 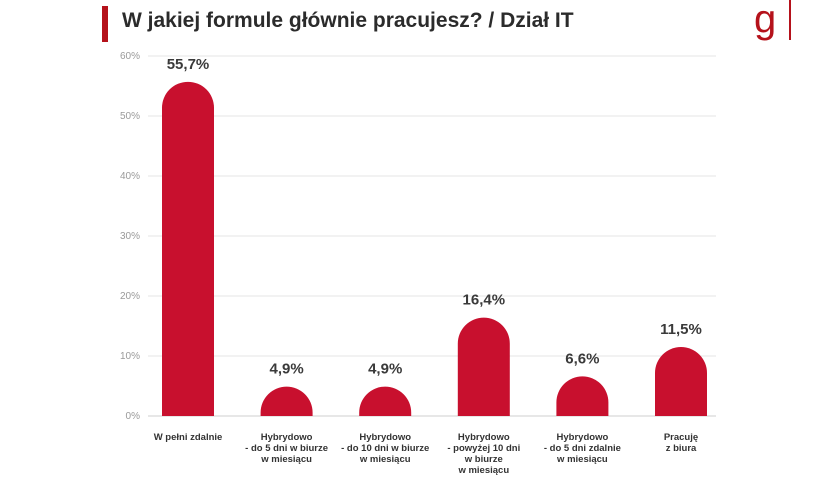 What do you see at coordinates (790, 20) in the screenshot?
I see `logo-divider` at bounding box center [790, 20].